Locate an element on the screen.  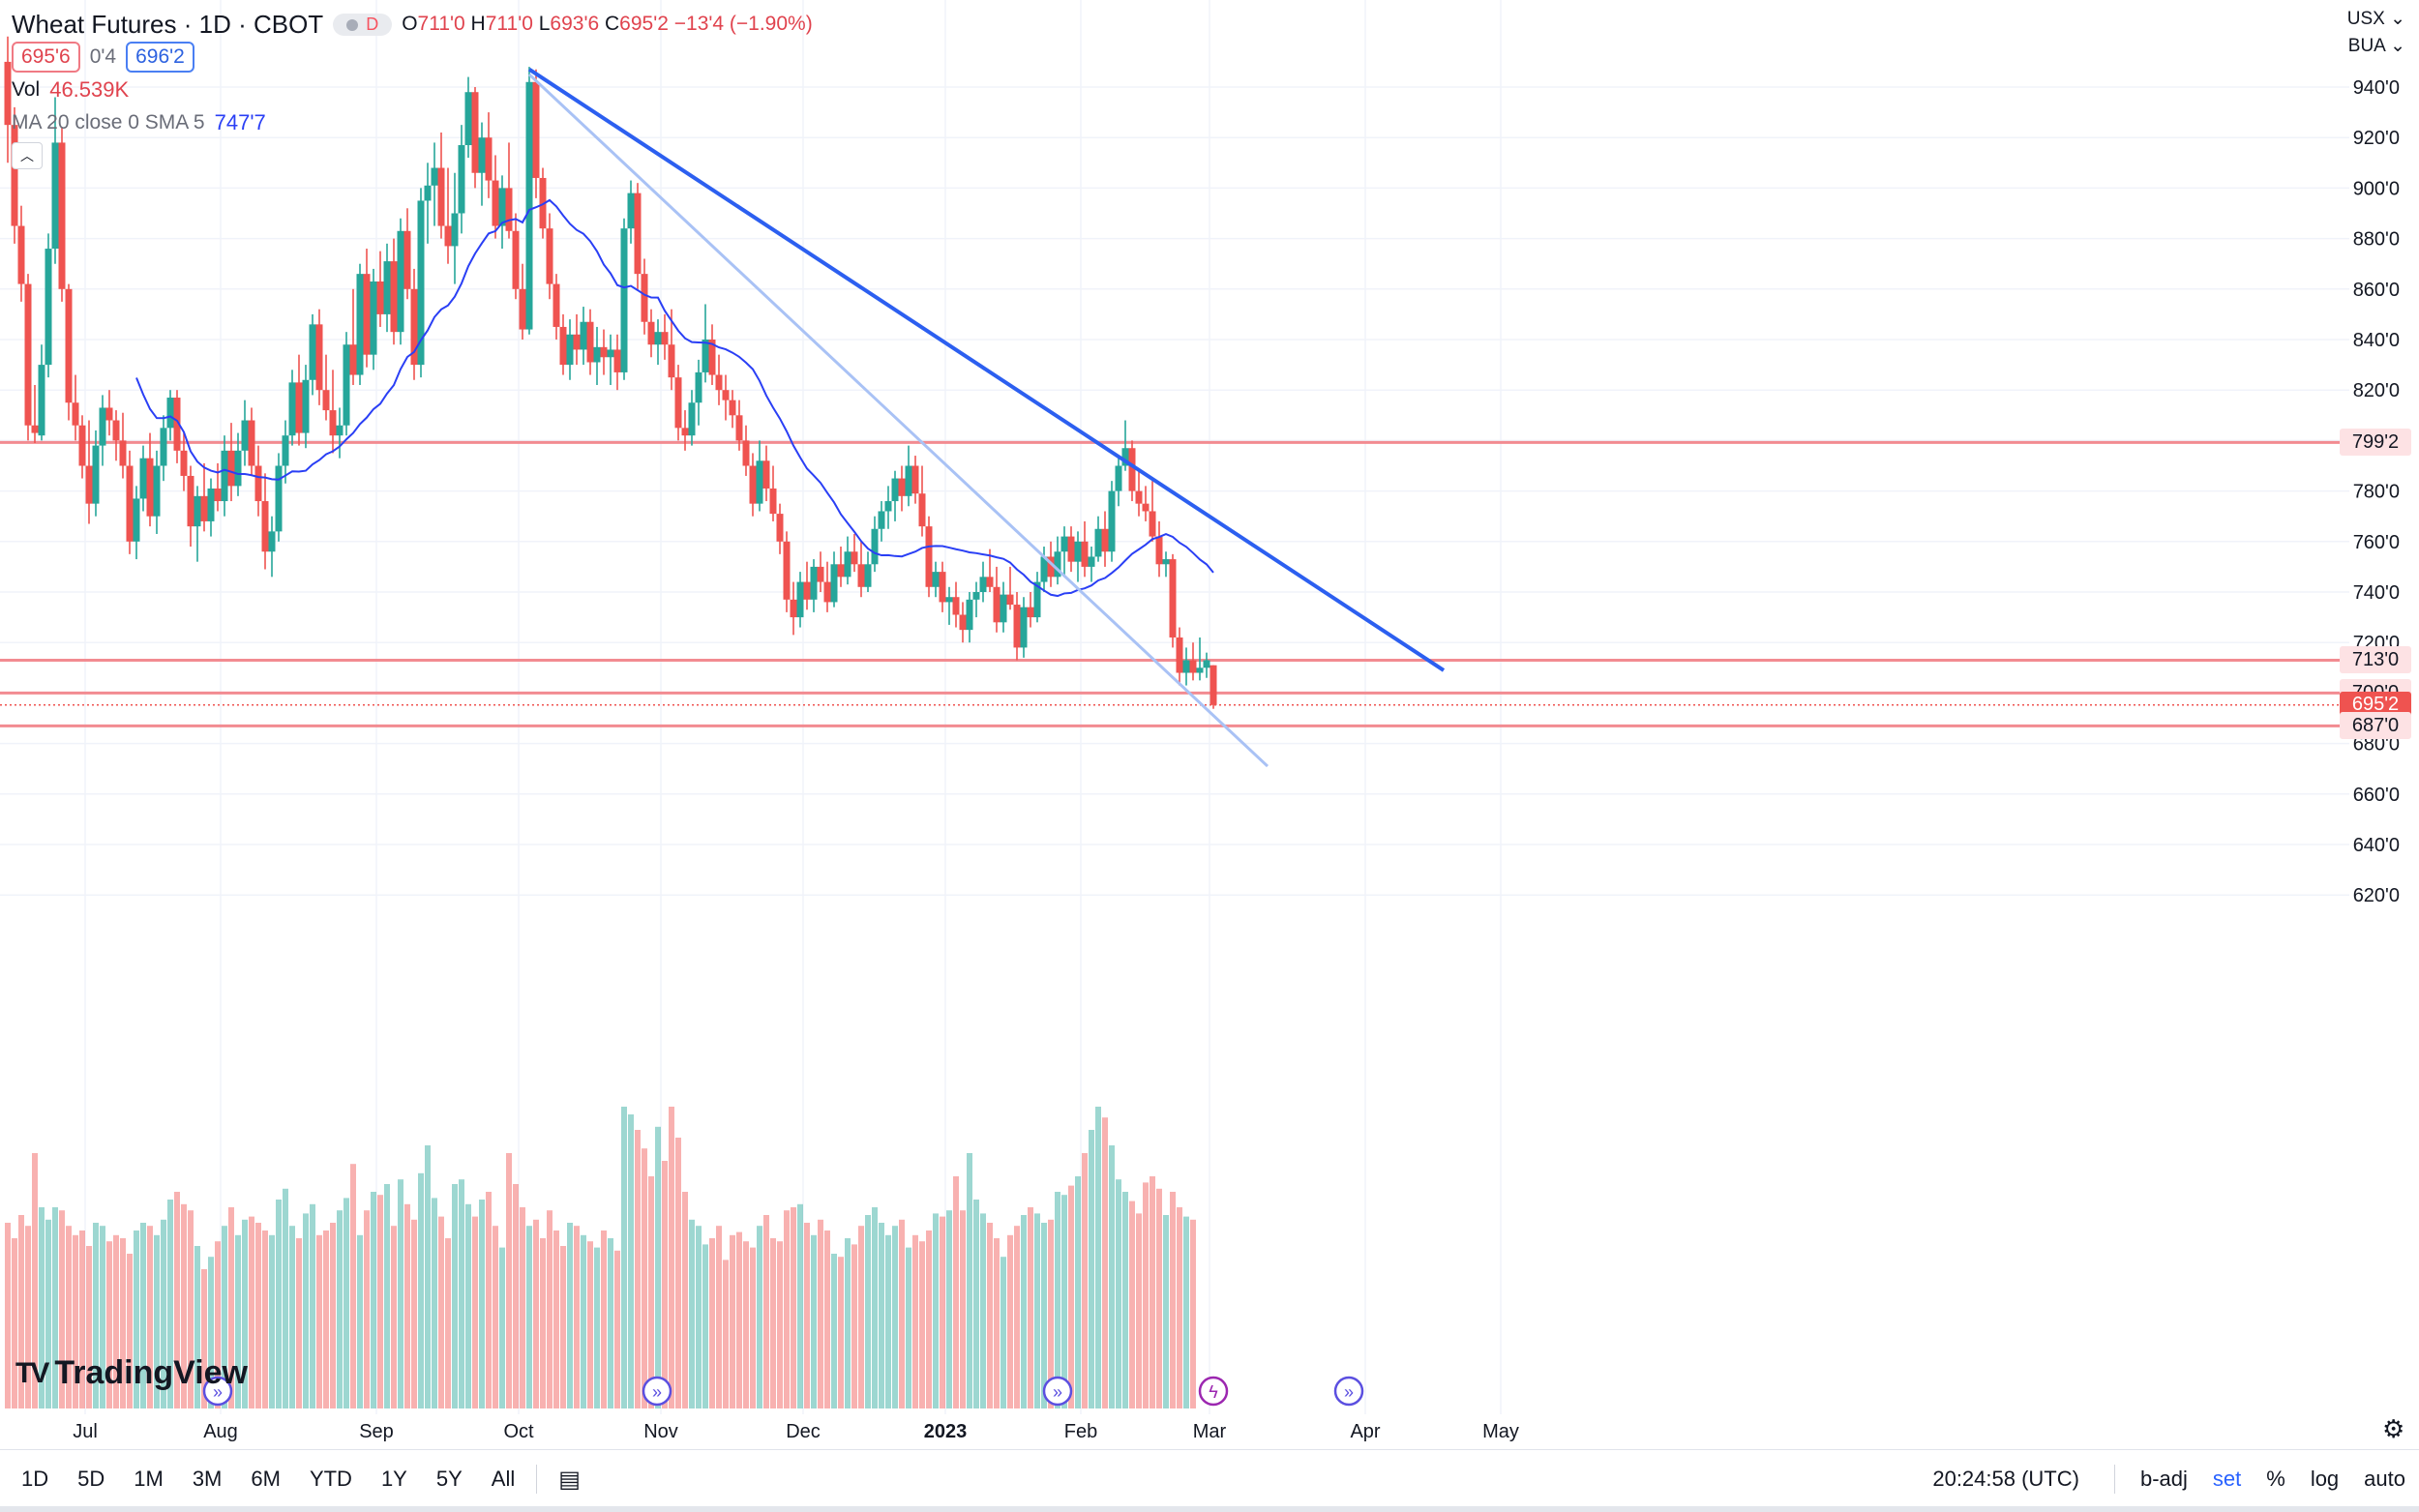
range-button-all: All is located at coordinates (504, 1479).